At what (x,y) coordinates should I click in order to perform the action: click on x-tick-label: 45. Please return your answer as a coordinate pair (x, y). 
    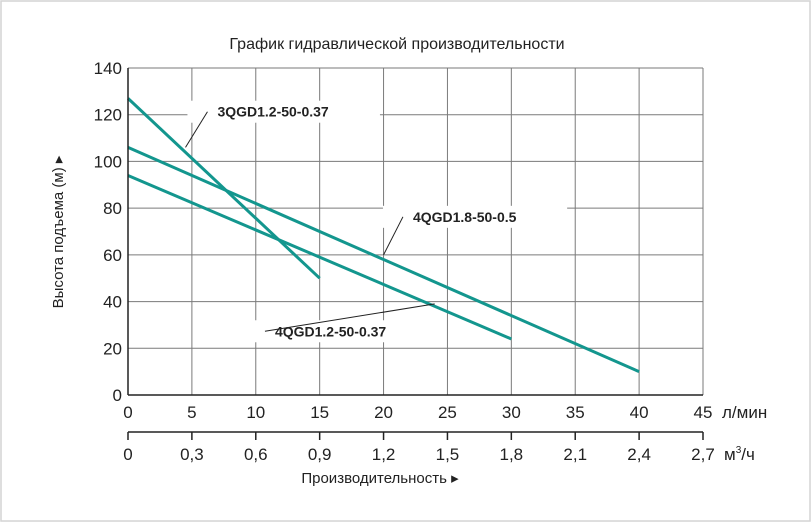
    Looking at the image, I should click on (703, 412).